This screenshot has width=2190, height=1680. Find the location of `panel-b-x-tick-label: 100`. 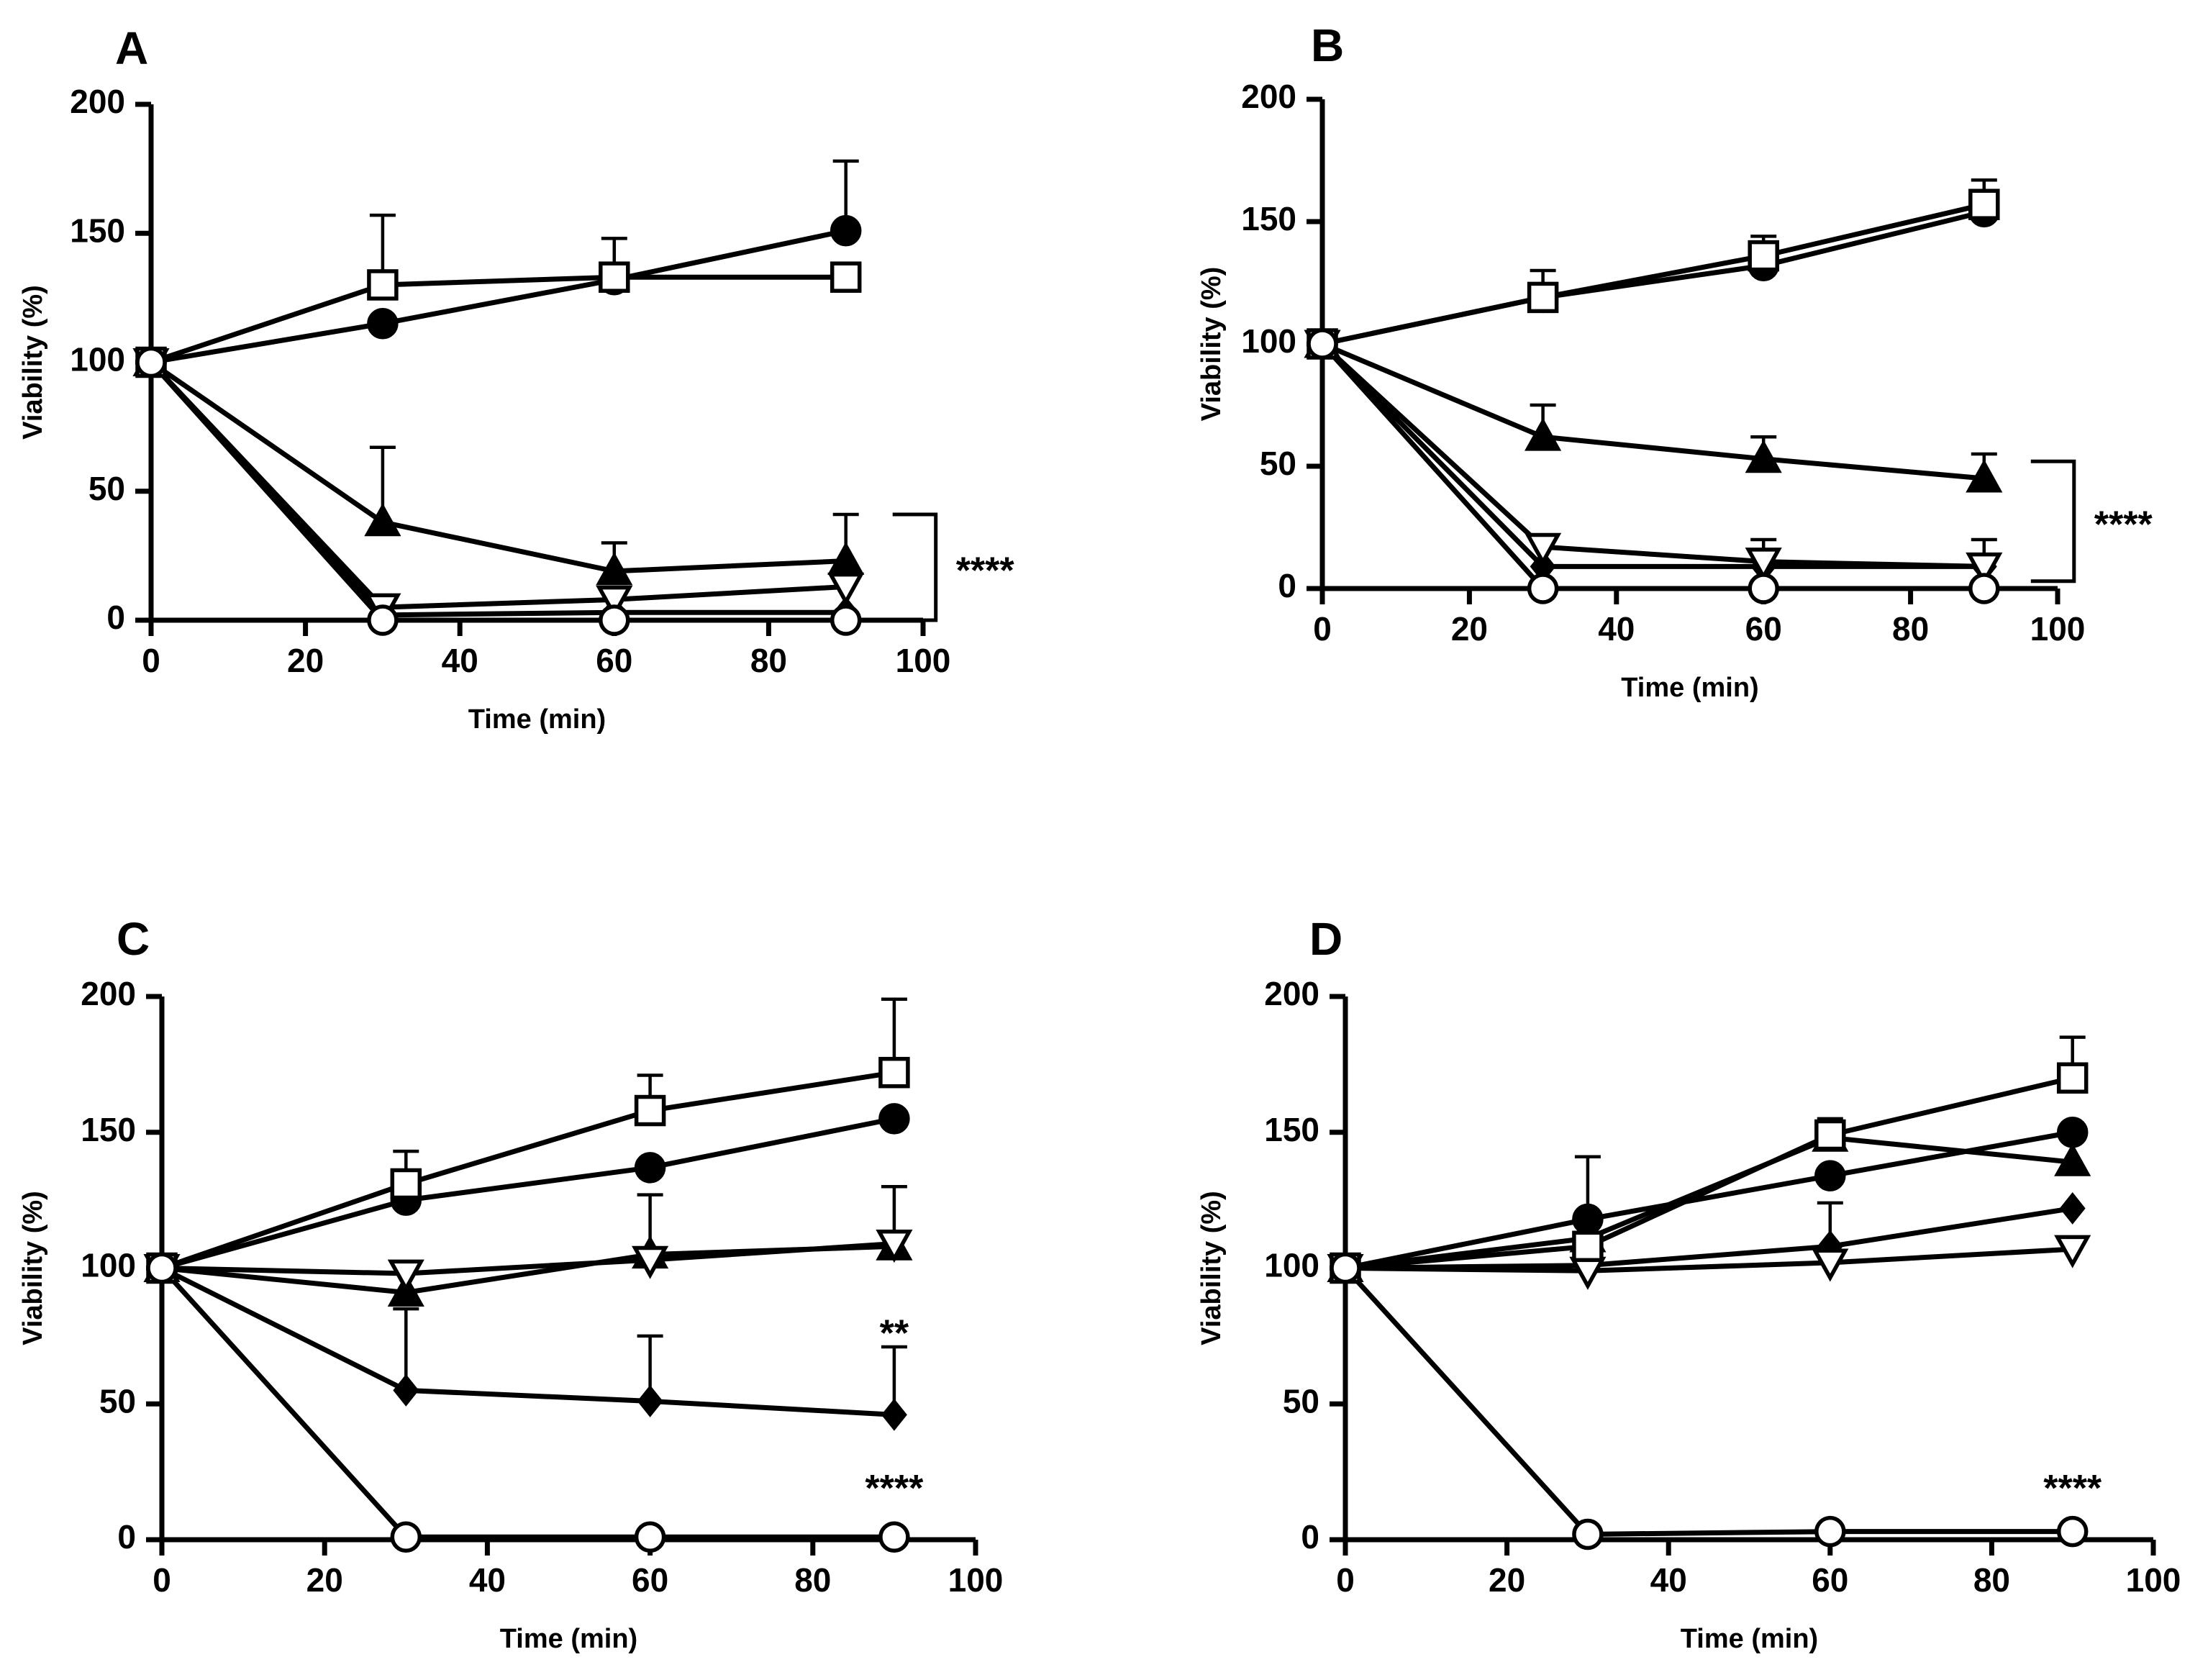

panel-b-x-tick-label: 100 is located at coordinates (2058, 629).